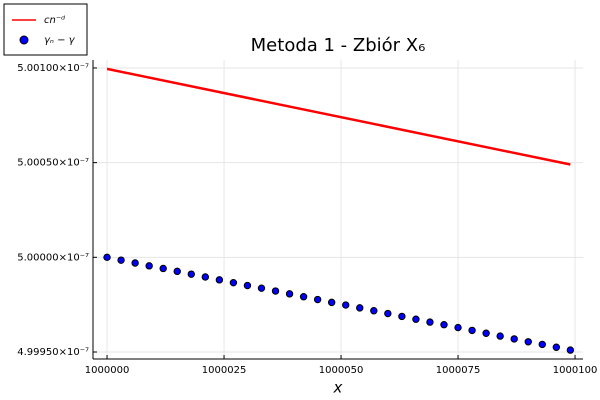  What do you see at coordinates (341, 370) in the screenshot?
I see `x-tick-label: 1000050` at bounding box center [341, 370].